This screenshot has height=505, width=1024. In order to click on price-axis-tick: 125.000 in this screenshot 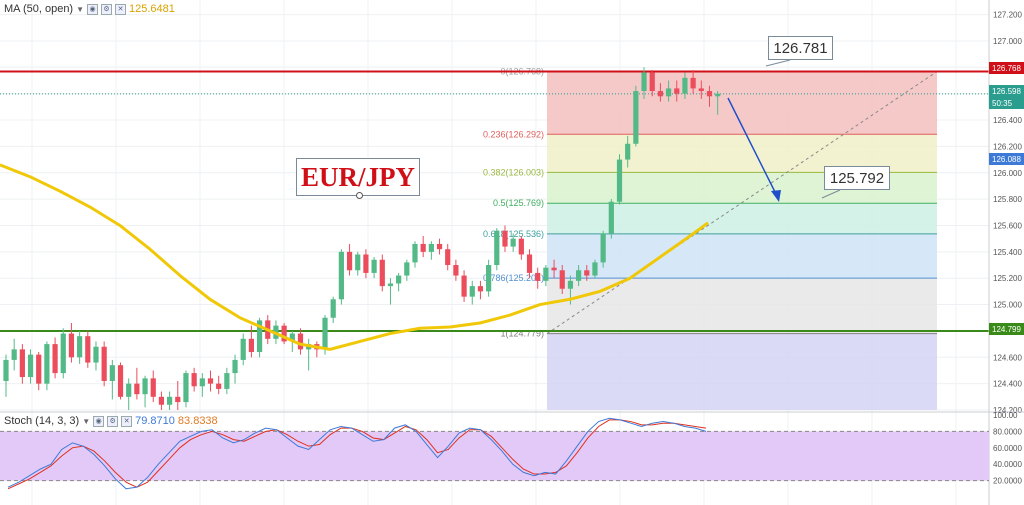, I will do `click(1007, 305)`.